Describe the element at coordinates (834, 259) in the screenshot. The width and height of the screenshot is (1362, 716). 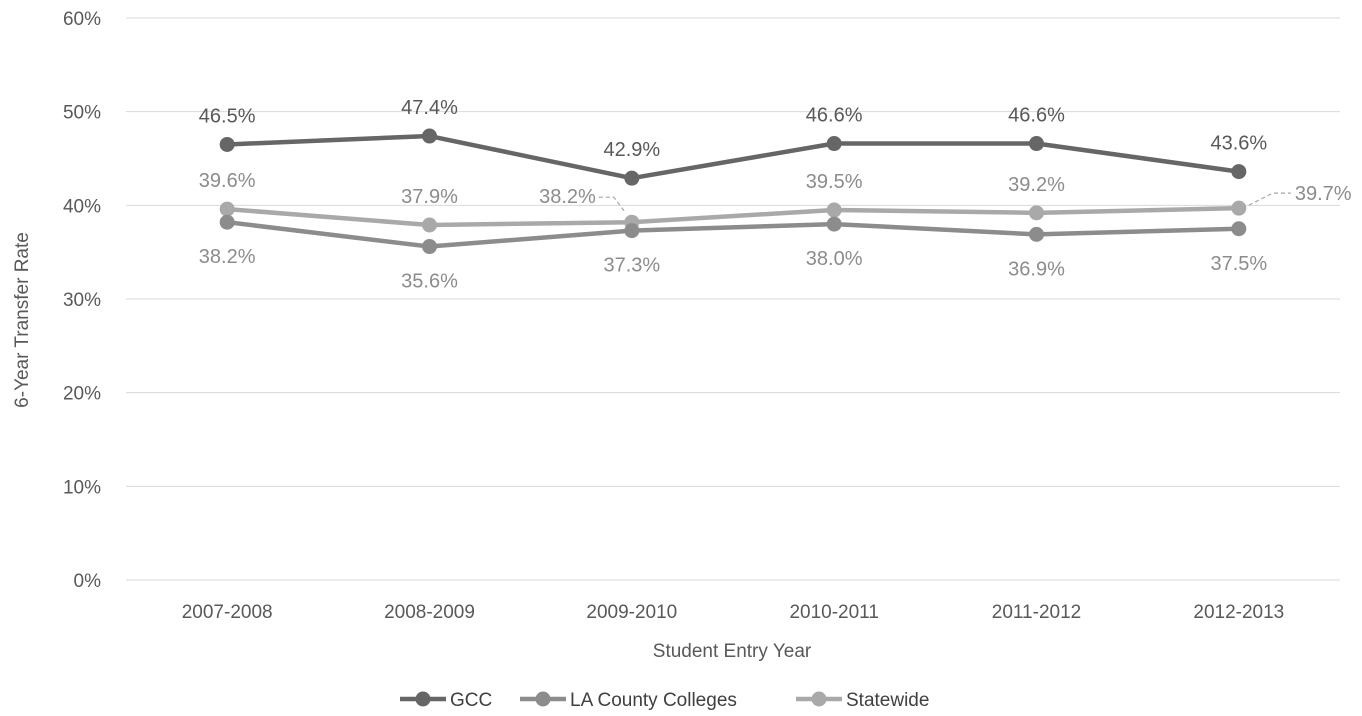
I see `data-label: 38.0%` at that location.